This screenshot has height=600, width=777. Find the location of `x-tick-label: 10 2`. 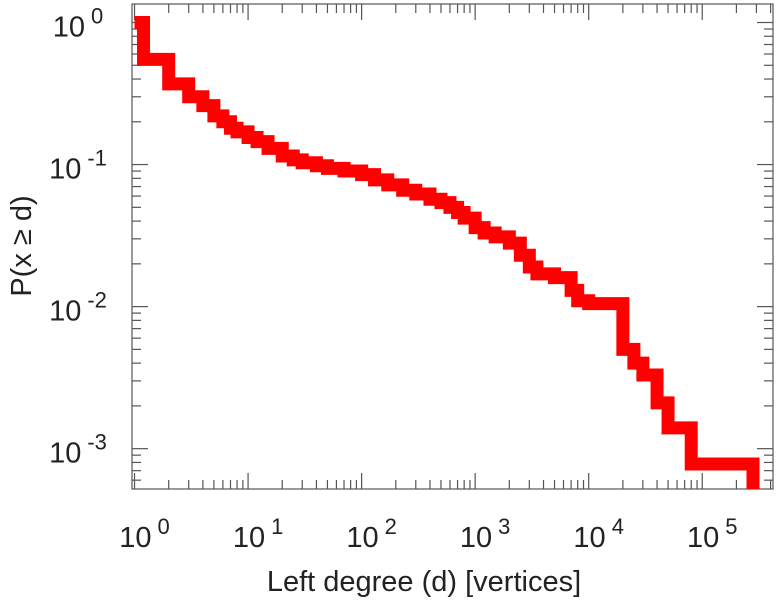

x-tick-label: 10 2 is located at coordinates (371, 534).